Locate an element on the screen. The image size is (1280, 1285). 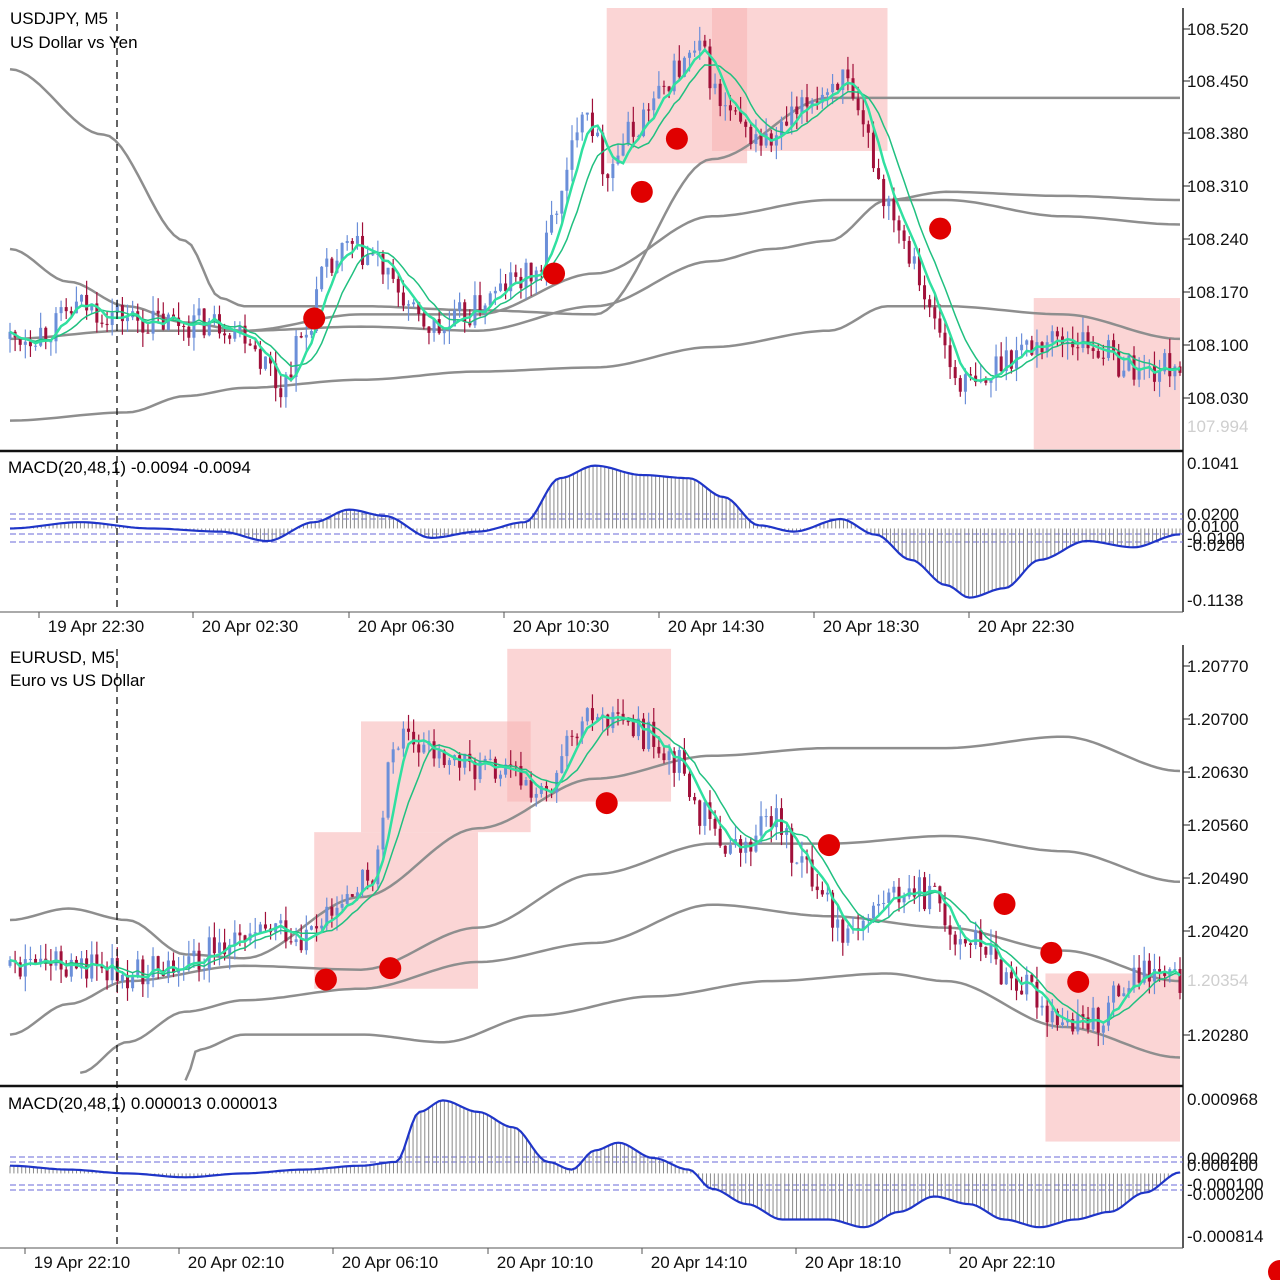
macd-signal-line is located at coordinates (595, 1164).